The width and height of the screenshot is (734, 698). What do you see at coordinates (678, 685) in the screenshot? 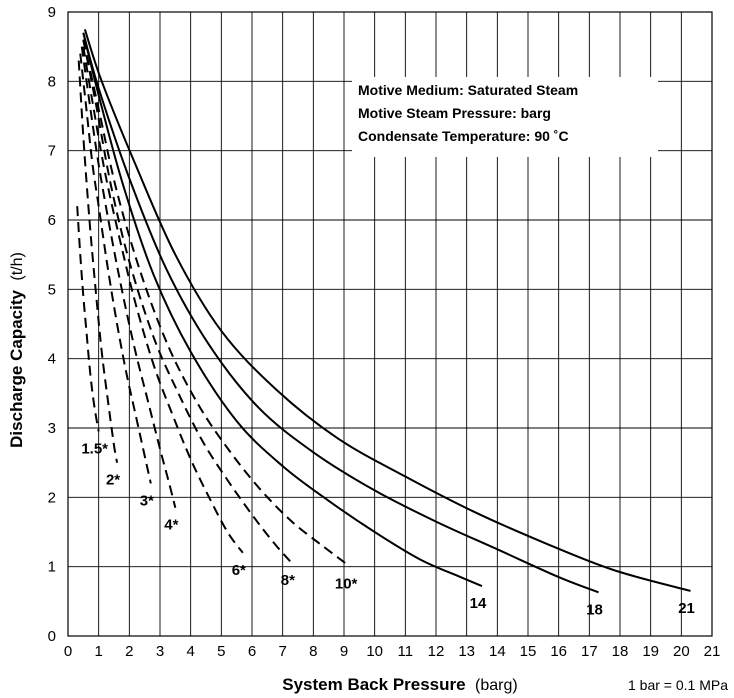
I see `unit-note: 1 bar = 0.1 MPa` at bounding box center [678, 685].